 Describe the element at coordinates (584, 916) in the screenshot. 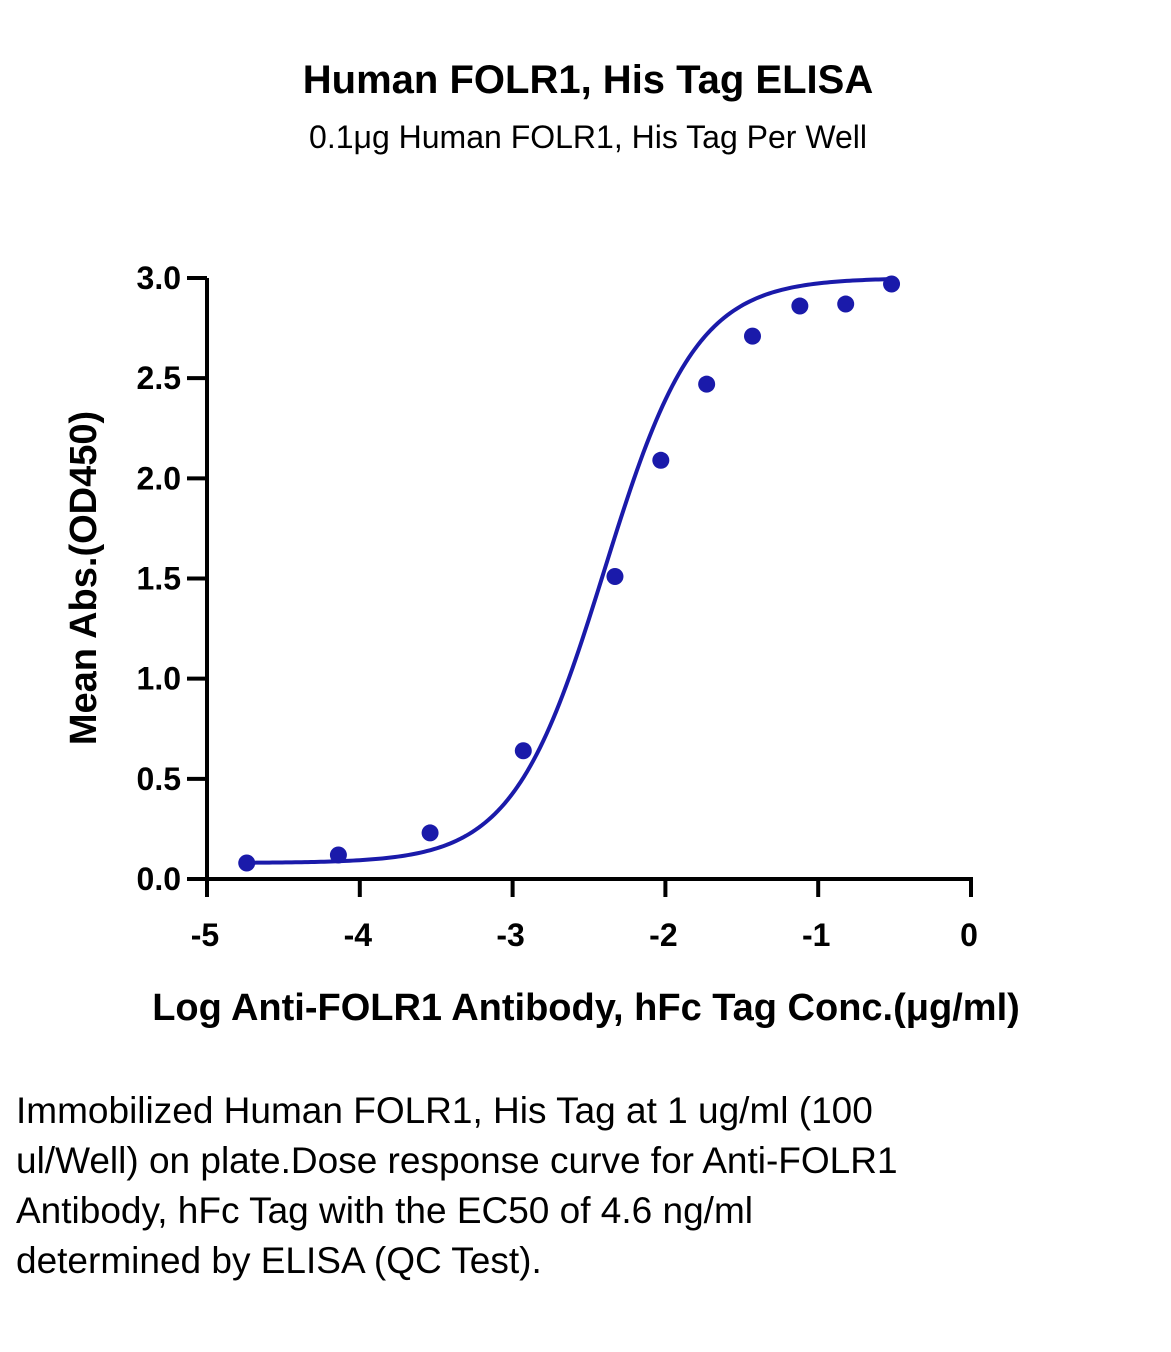

I see `x-axis-ticks: -5 -4 -3 -2 -1 0` at that location.